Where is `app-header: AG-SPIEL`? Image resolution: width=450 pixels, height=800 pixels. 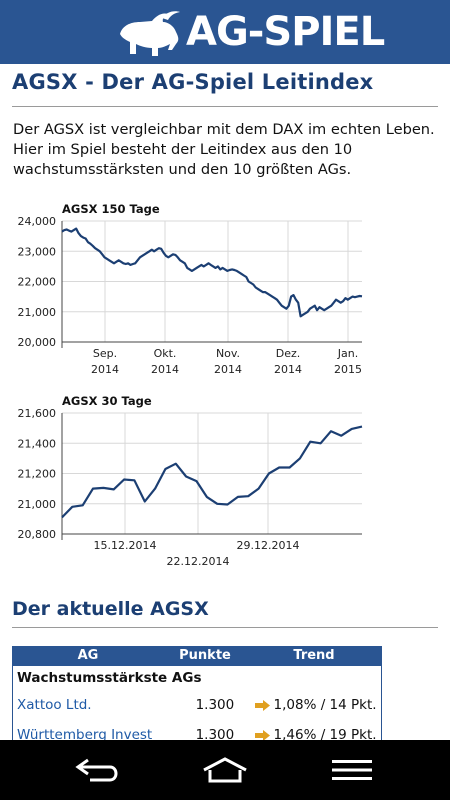 app-header: AG-SPIEL is located at coordinates (225, 32).